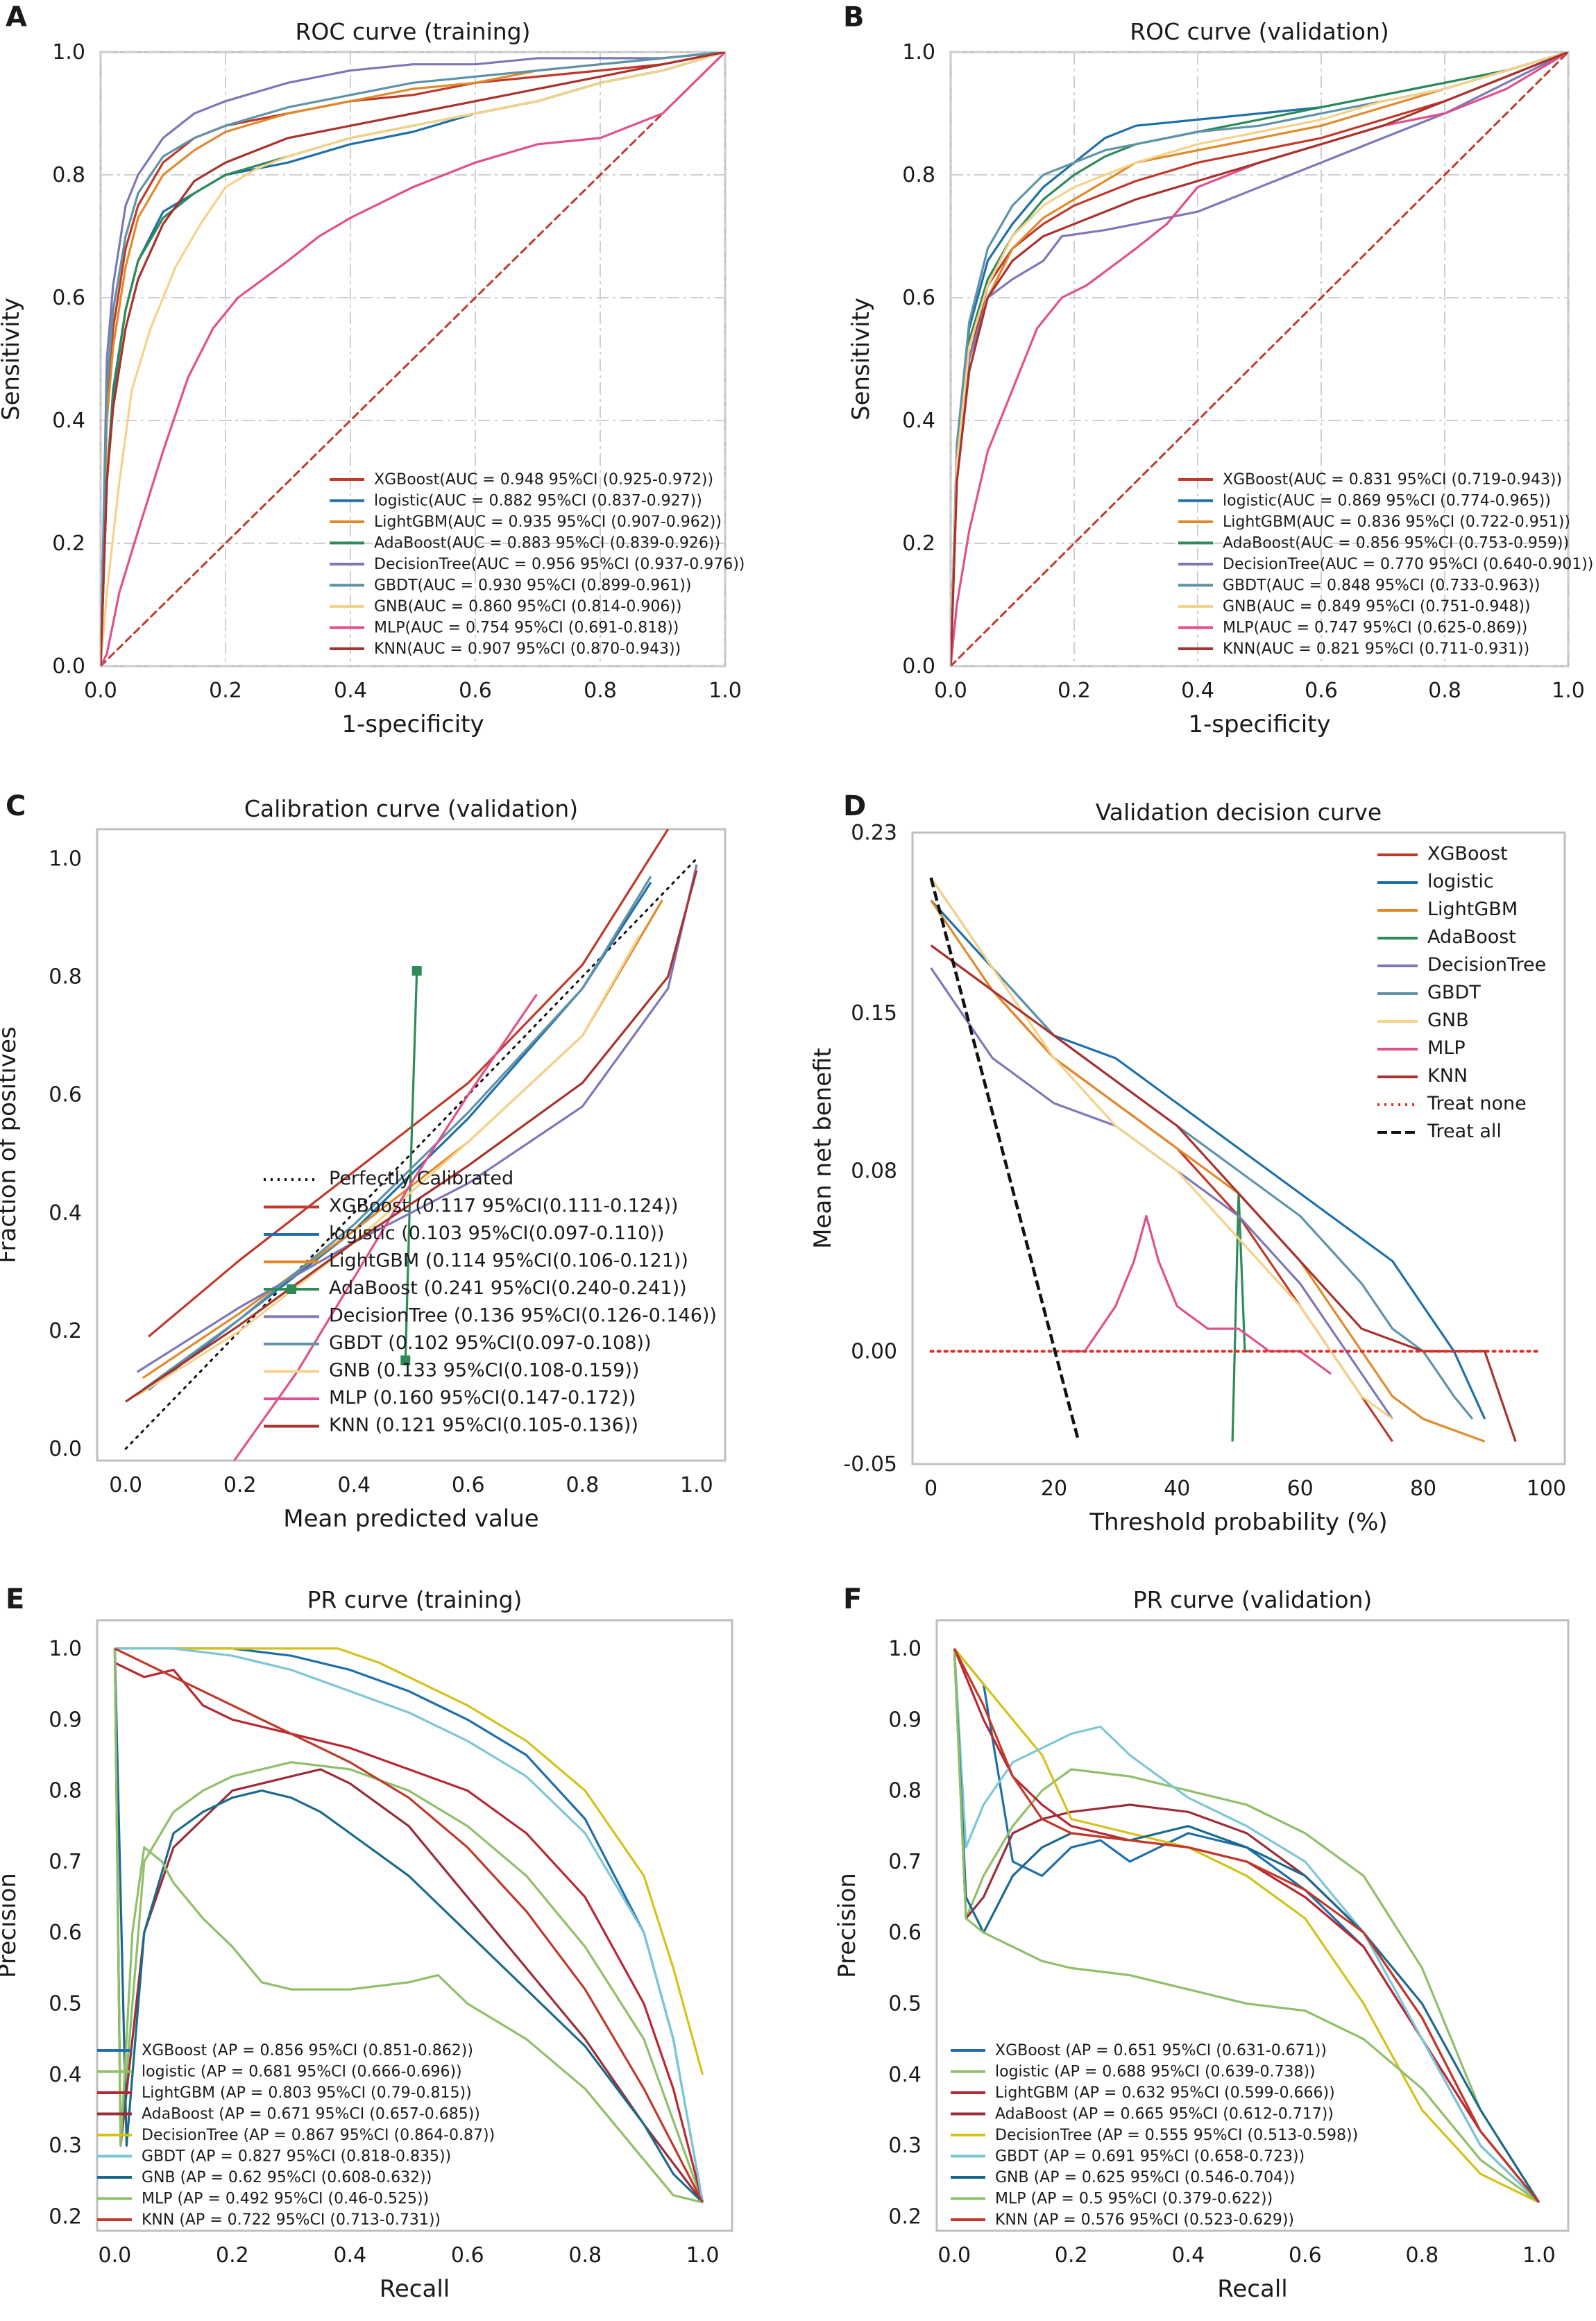 This screenshot has height=2321, width=1596. Describe the element at coordinates (1460, 882) in the screenshot. I see `legend-label: logistic` at that location.